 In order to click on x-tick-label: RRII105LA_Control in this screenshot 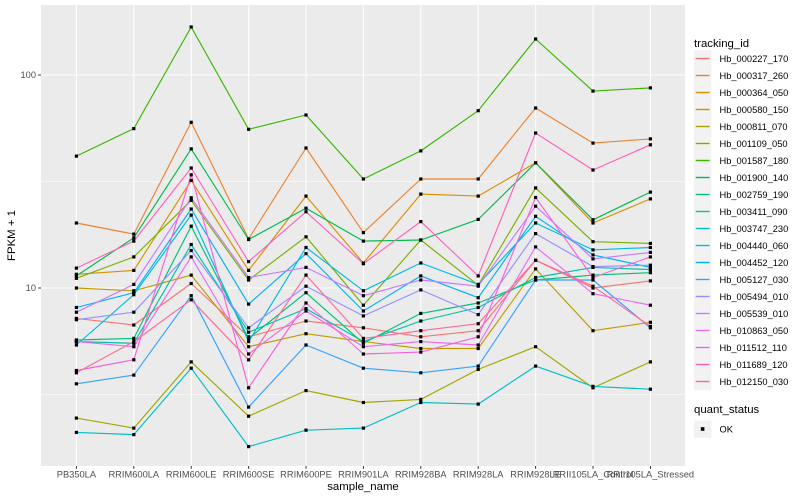, I will do `click(593, 475)`.